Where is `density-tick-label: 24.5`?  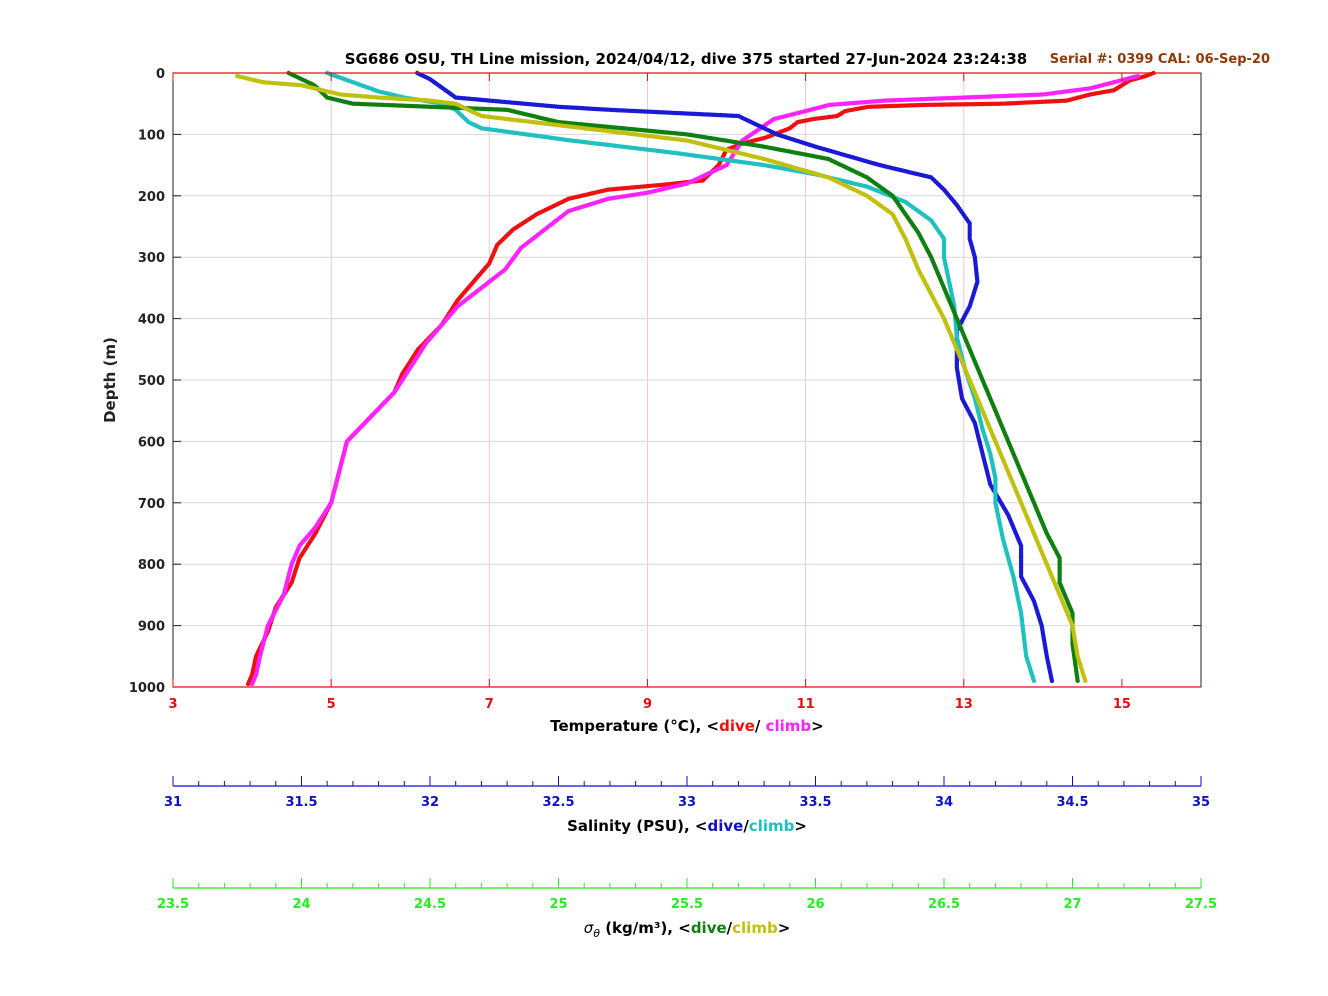 density-tick-label: 24.5 is located at coordinates (430, 904).